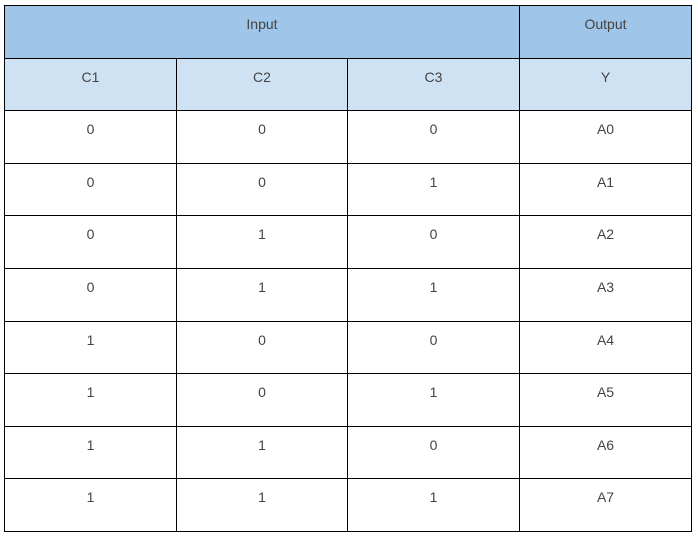 The image size is (698, 537). What do you see at coordinates (90, 84) in the screenshot?
I see `column-header-c1: C1` at bounding box center [90, 84].